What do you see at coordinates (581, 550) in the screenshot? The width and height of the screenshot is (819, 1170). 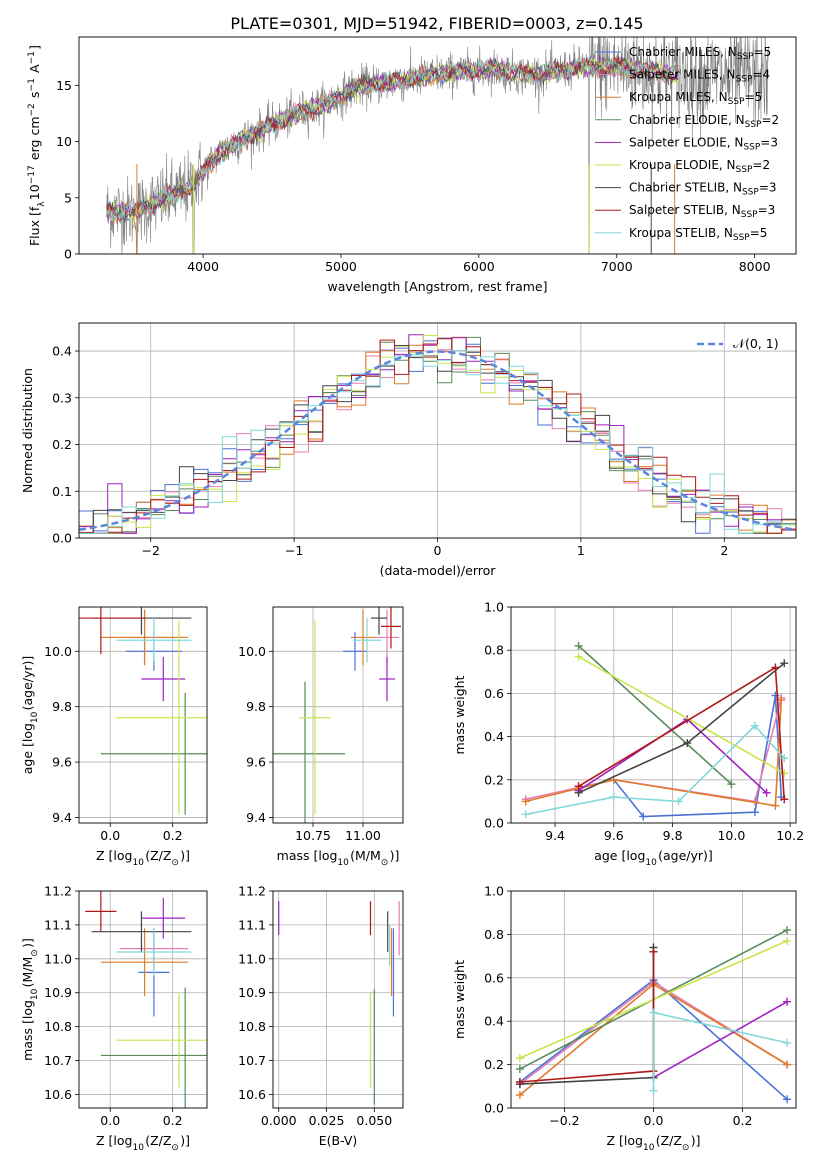 I see `x-tick-label: 1` at bounding box center [581, 550].